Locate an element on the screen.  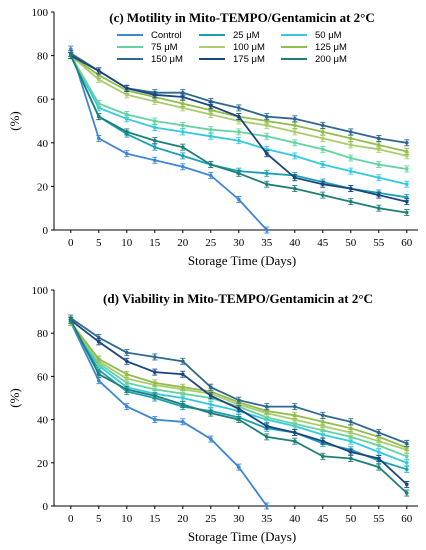
legend-item: 175 μM is located at coordinates (232, 59).